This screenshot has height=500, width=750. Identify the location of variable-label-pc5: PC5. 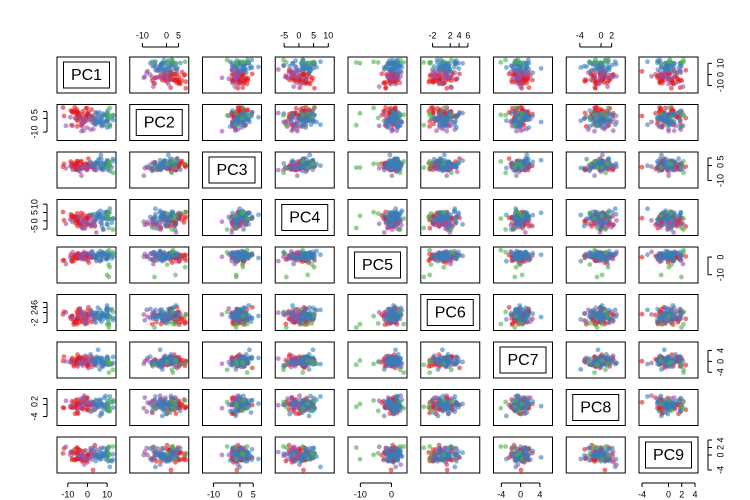
(377, 265).